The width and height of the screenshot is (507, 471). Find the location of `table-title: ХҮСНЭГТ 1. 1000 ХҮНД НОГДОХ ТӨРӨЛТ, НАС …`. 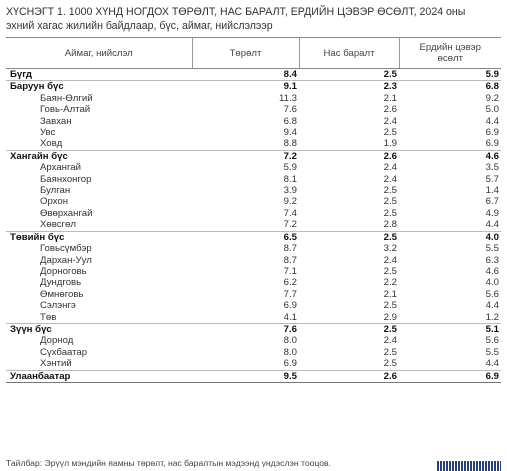

table-title: ХҮСНЭГТ 1. 1000 ХҮНД НОГДОХ ТӨРӨЛТ, НАС … is located at coordinates (256, 19).